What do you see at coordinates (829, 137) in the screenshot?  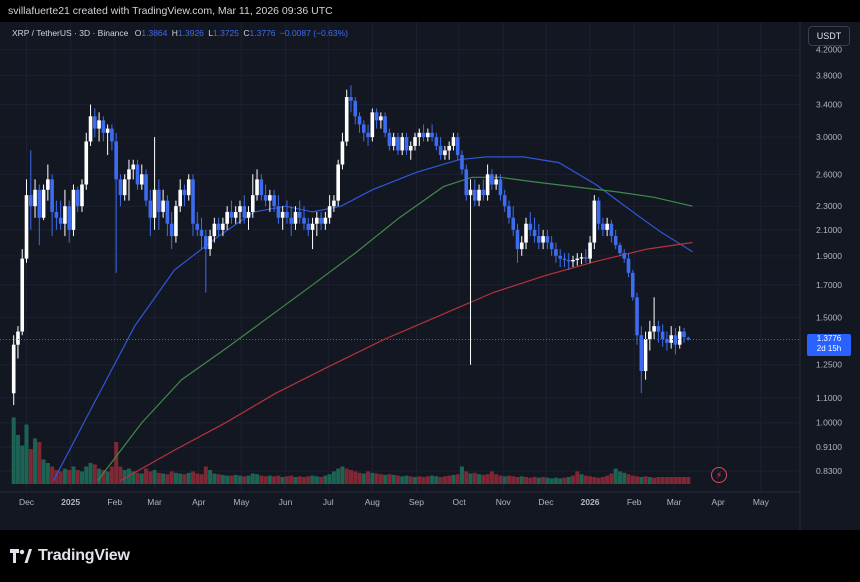 I see `y-tick-label: 3.0000` at bounding box center [829, 137].